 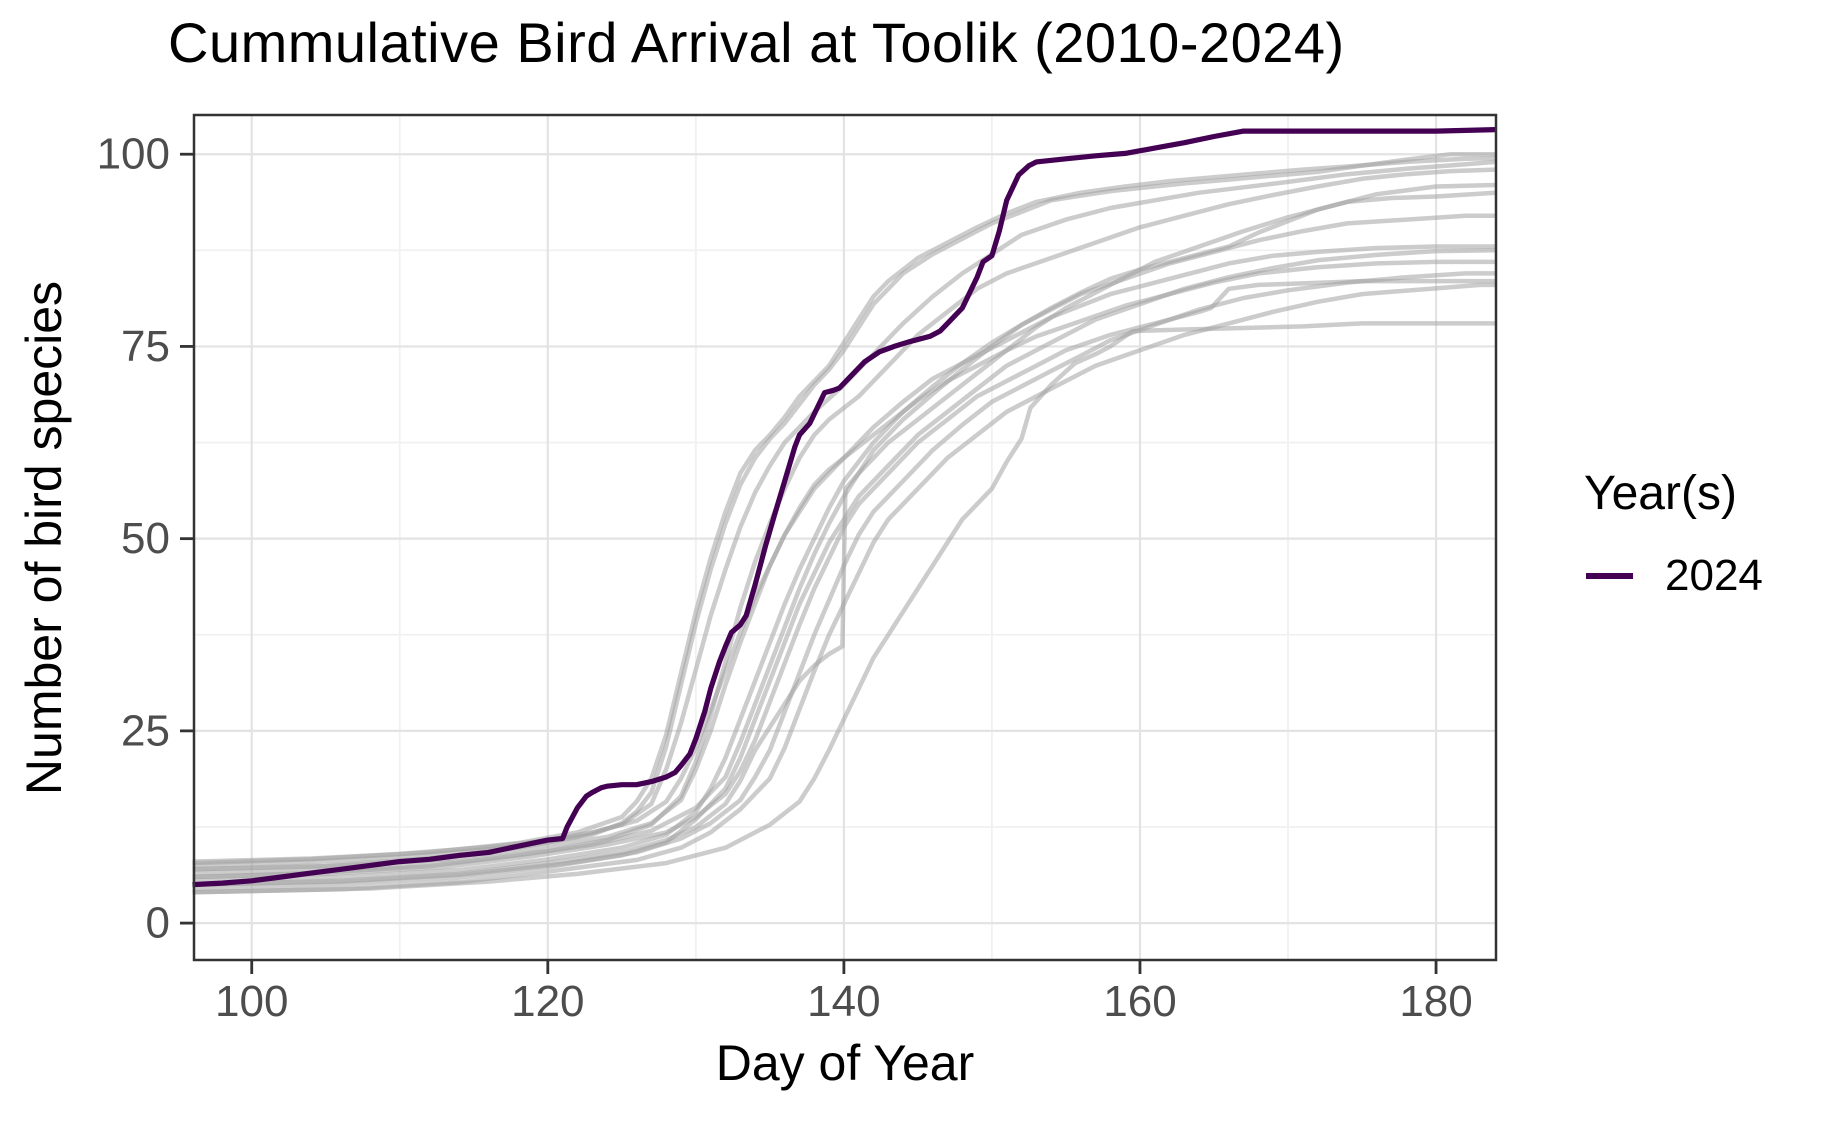 I want to click on legend-line-swatch, so click(x=1609, y=576).